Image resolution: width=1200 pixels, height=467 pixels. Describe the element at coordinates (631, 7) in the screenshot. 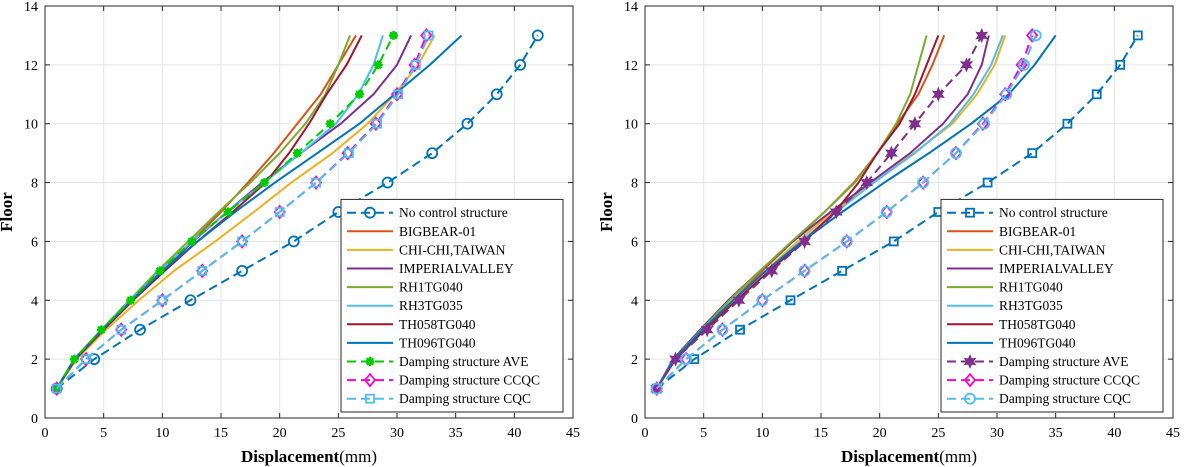

I see `right-ytick-label: 14` at that location.